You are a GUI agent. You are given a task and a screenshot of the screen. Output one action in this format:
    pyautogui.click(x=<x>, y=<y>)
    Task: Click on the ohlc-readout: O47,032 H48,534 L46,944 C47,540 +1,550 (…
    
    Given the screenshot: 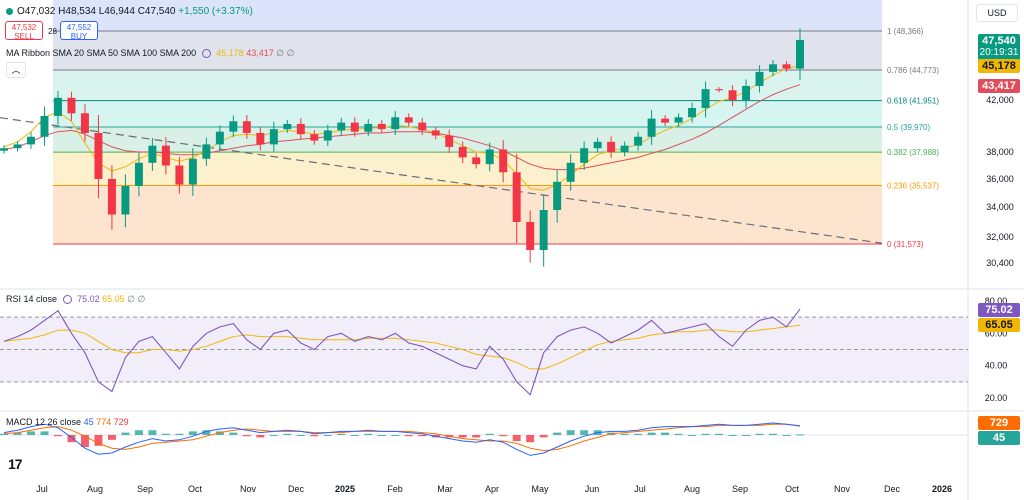 What is the action you would take?
    pyautogui.click(x=129, y=11)
    